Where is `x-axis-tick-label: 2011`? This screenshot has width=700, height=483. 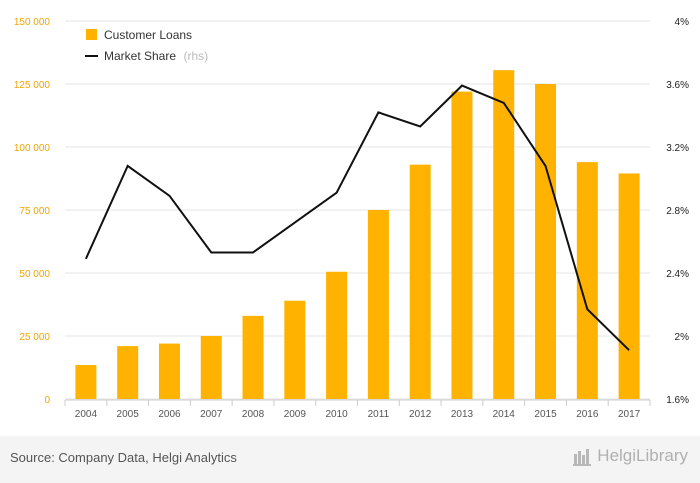
x-axis-tick-label: 2011 is located at coordinates (379, 414).